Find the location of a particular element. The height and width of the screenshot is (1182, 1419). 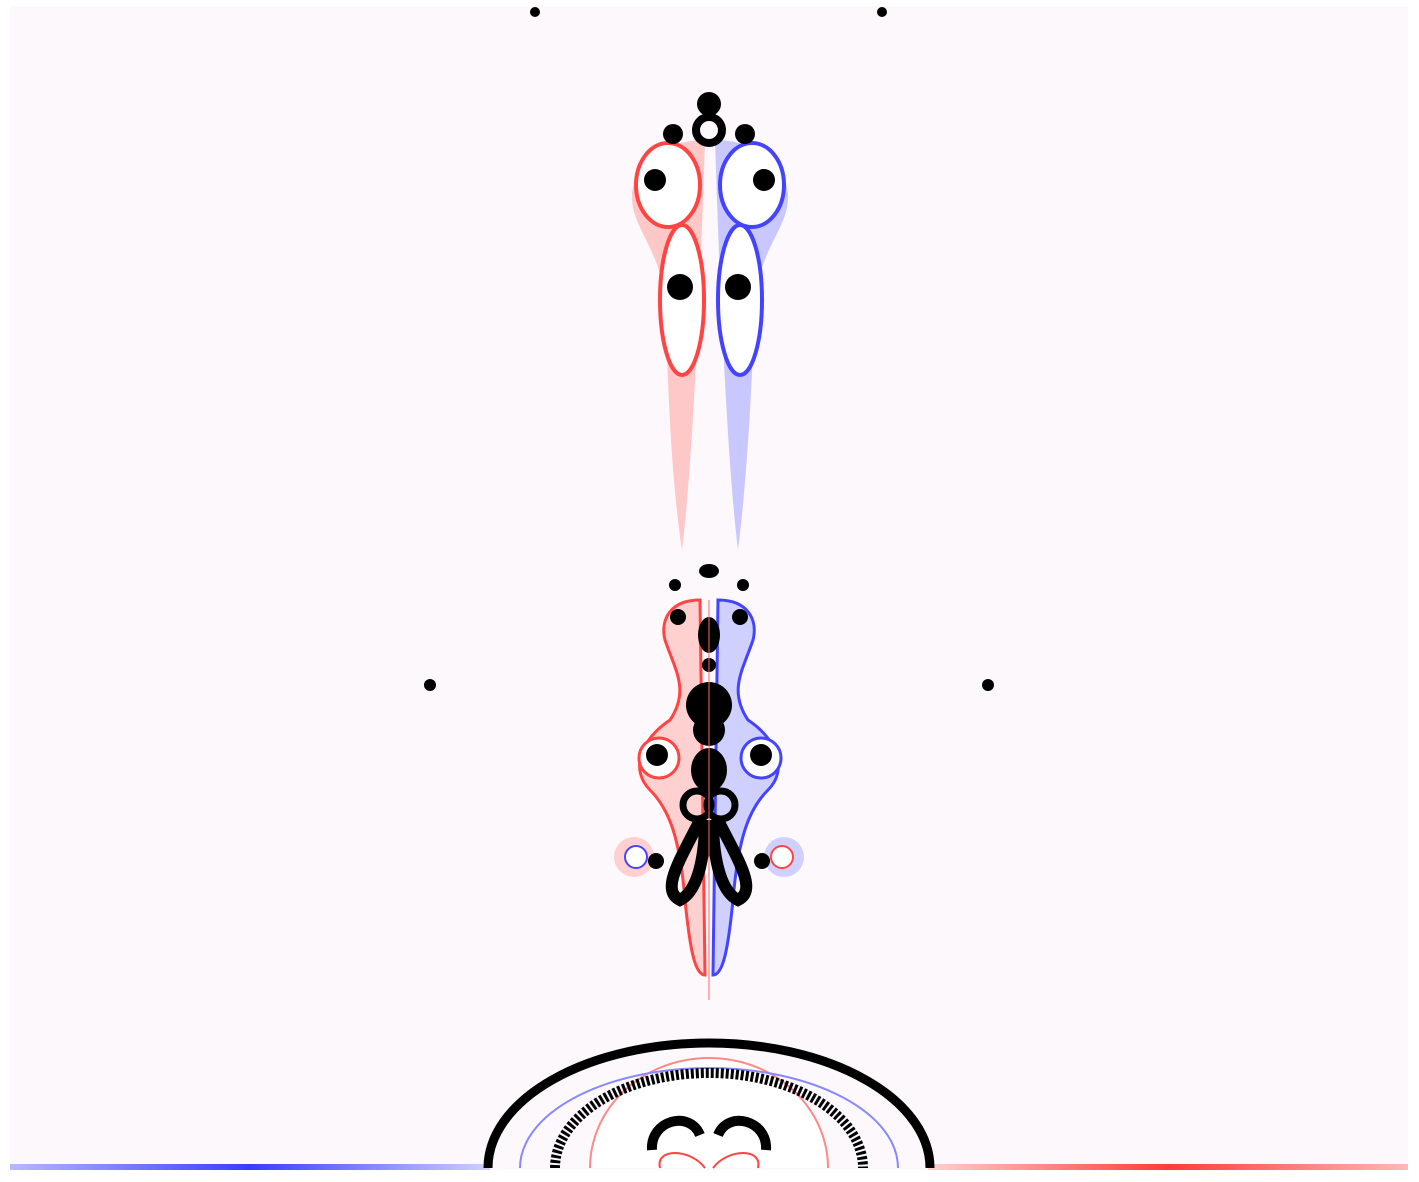

upper-structure is located at coordinates (710, 321).